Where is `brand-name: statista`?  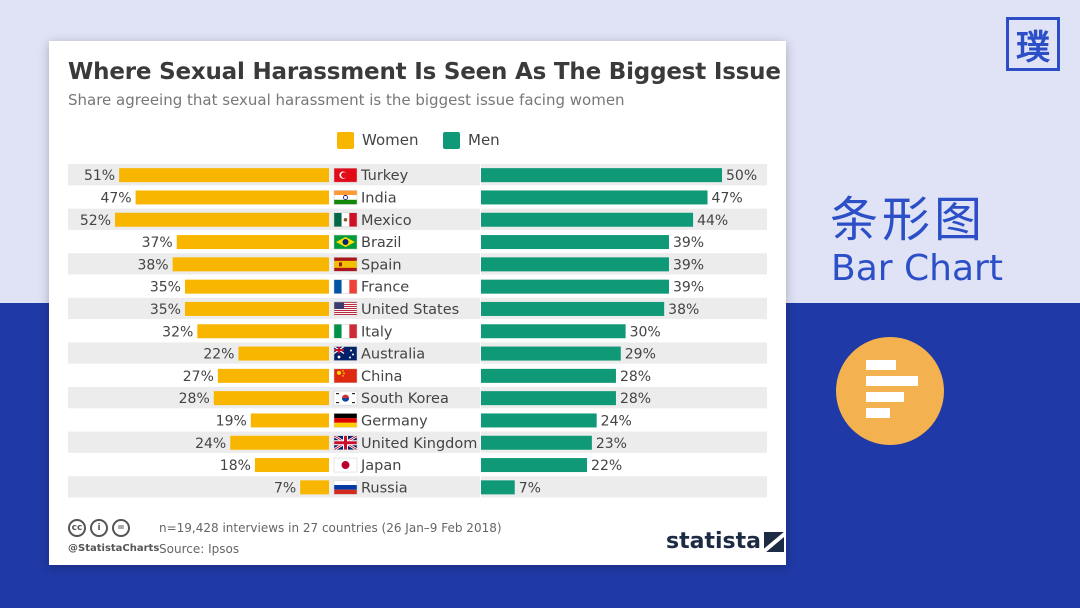 brand-name: statista is located at coordinates (713, 541).